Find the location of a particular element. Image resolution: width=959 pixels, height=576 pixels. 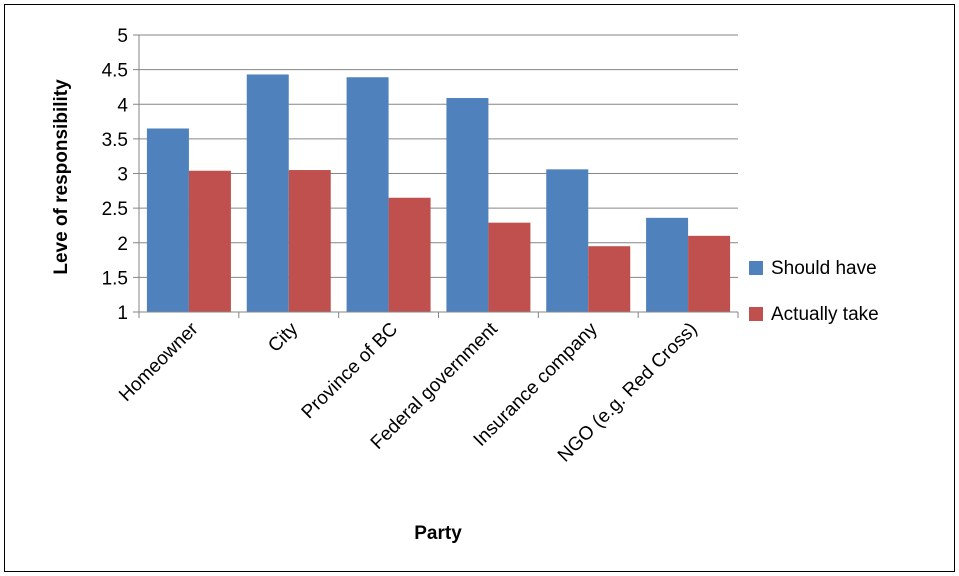

y-tick-labels: 1 1.5 2 2.5 3 3.5 4 4.5 5 is located at coordinates (115, 175).